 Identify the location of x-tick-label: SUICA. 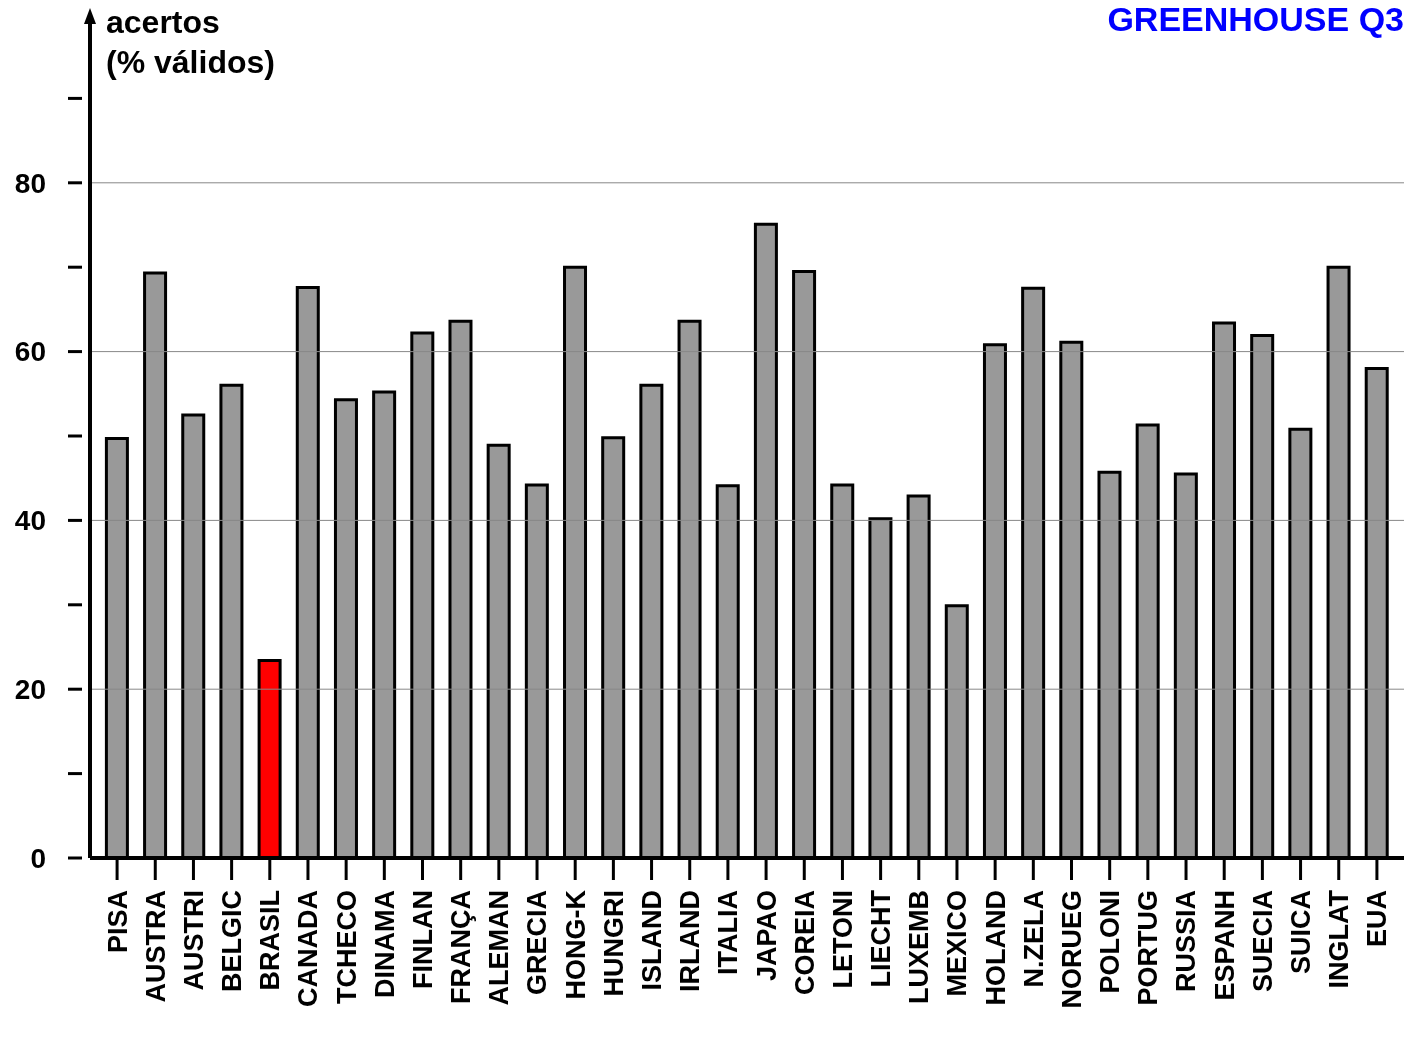
(1301, 932).